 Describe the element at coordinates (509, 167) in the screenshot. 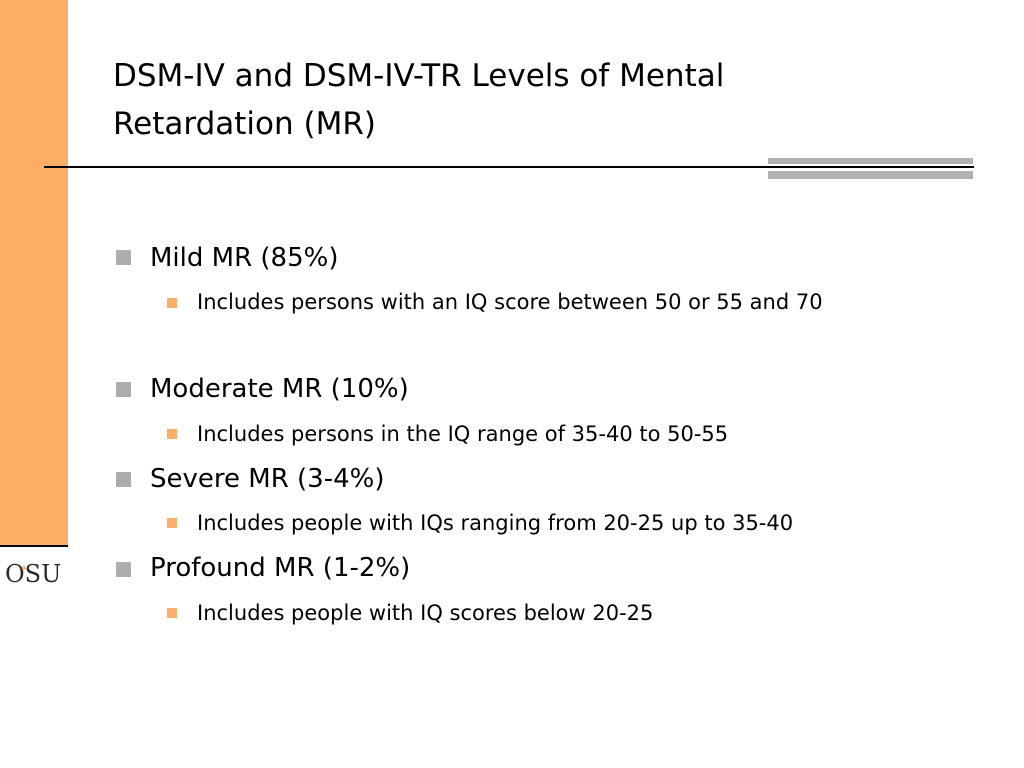

I see `title-underline` at that location.